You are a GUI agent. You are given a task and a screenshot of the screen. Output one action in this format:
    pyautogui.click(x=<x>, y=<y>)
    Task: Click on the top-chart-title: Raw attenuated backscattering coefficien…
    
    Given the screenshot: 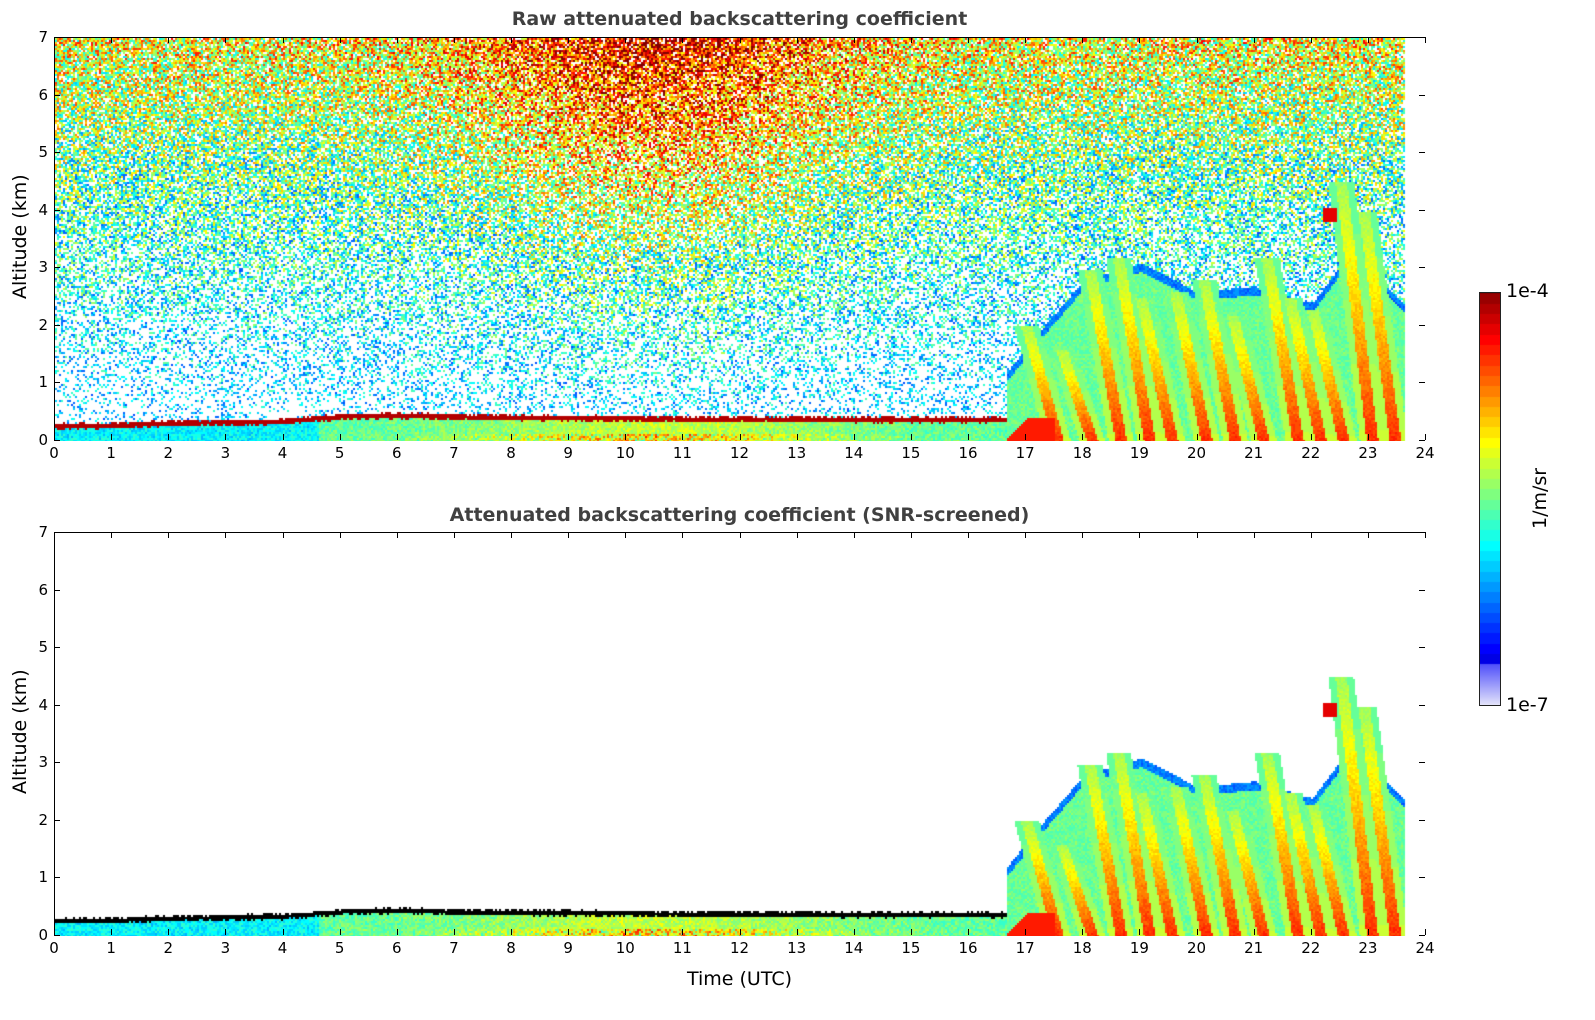 What is the action you would take?
    pyautogui.click(x=739, y=19)
    